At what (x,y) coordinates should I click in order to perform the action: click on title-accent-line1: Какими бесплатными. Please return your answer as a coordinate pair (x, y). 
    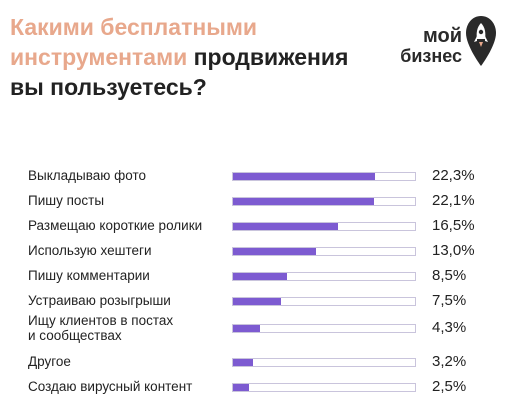
    Looking at the image, I should click on (134, 27).